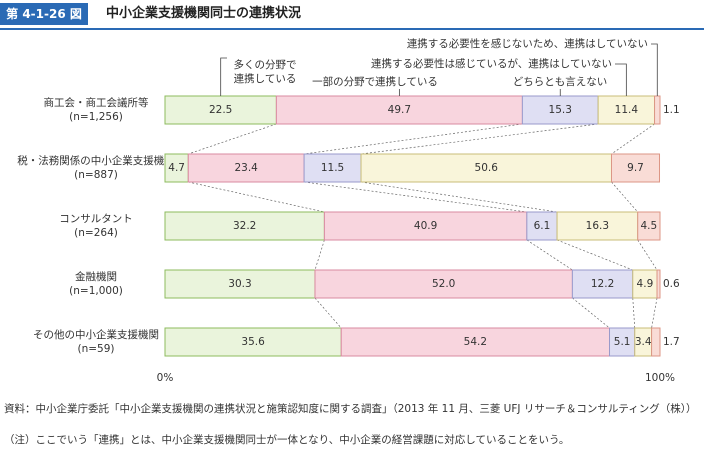  I want to click on title: 中小企業支援機関同士の連携状況, so click(204, 13).